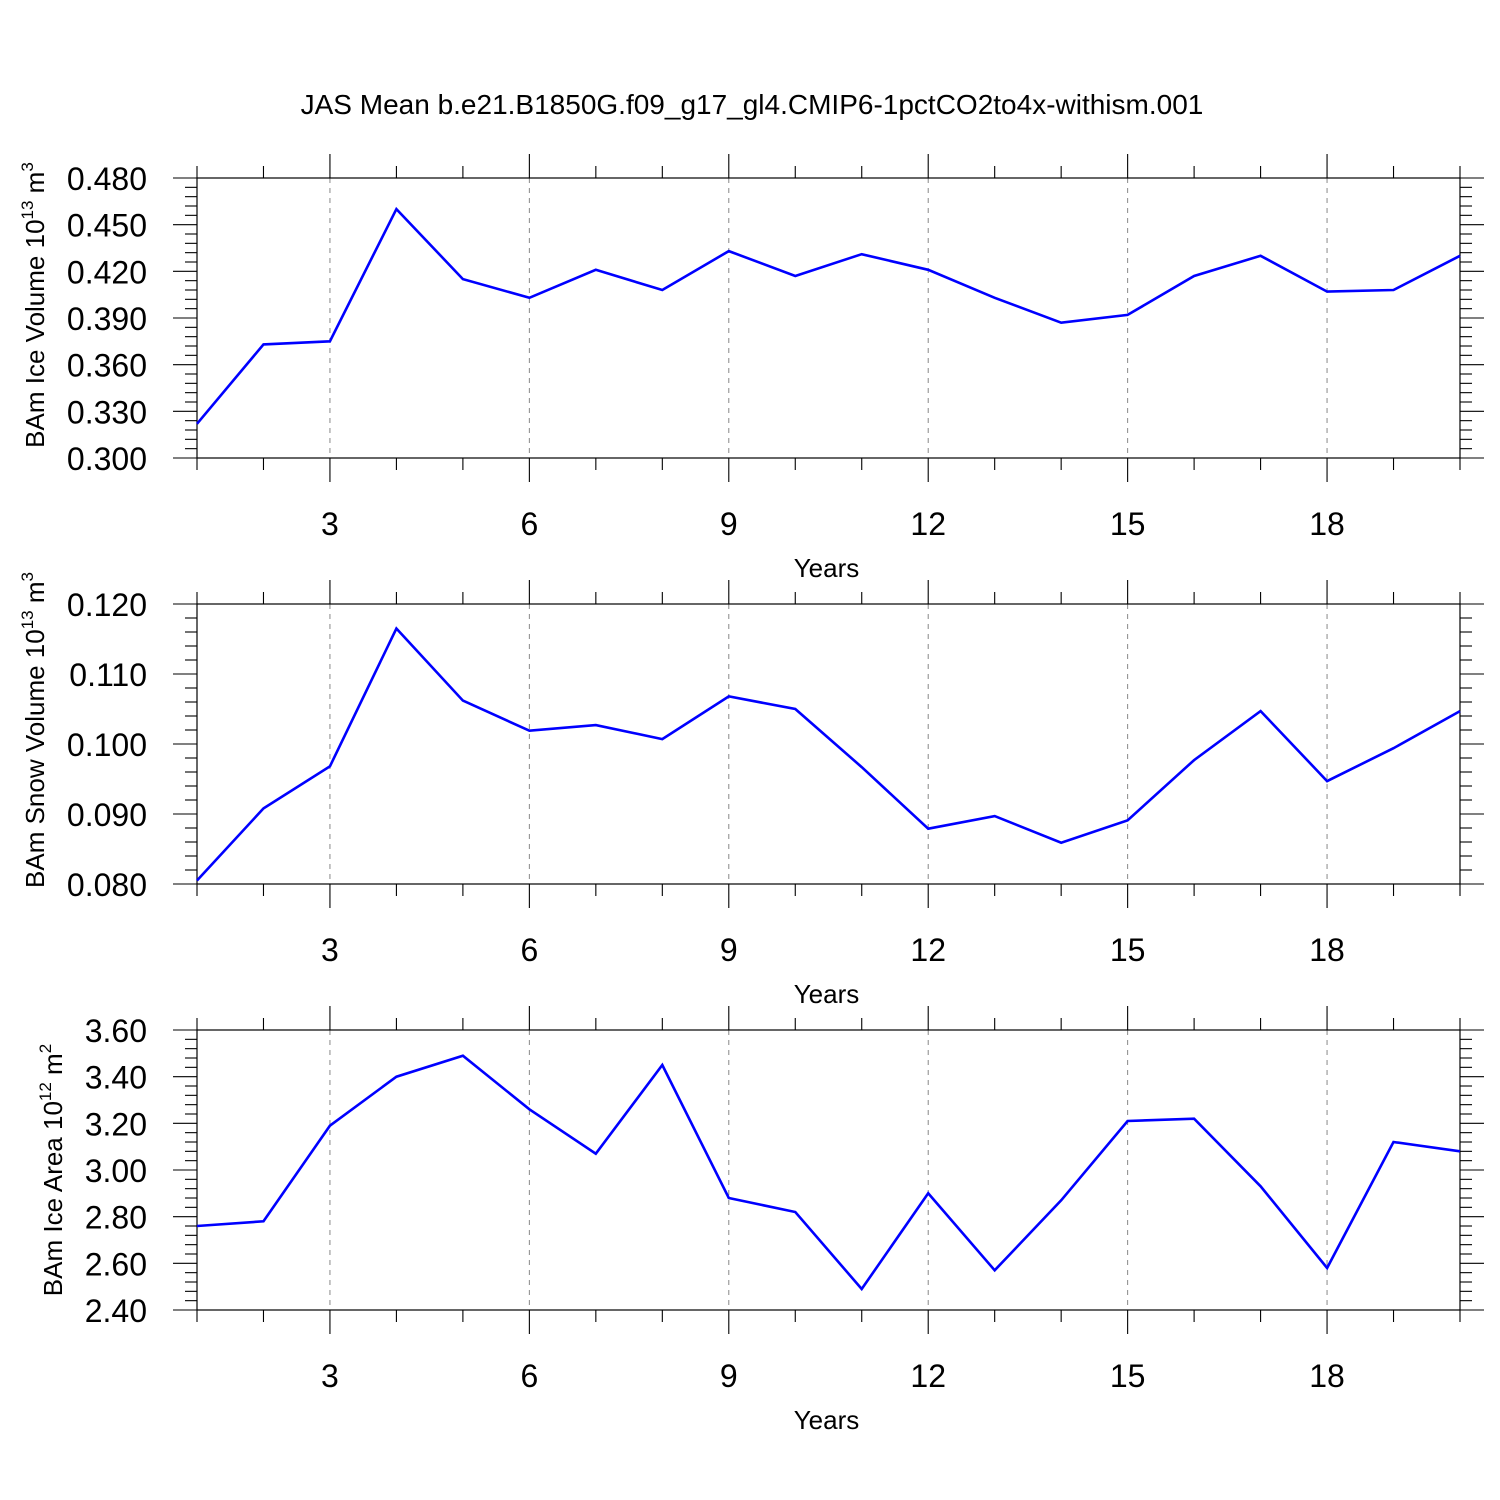 Image resolution: width=1500 pixels, height=1500 pixels. Describe the element at coordinates (35, 758) in the screenshot. I see `y-axis-label-main: BAm Snow Volume 10` at that location.